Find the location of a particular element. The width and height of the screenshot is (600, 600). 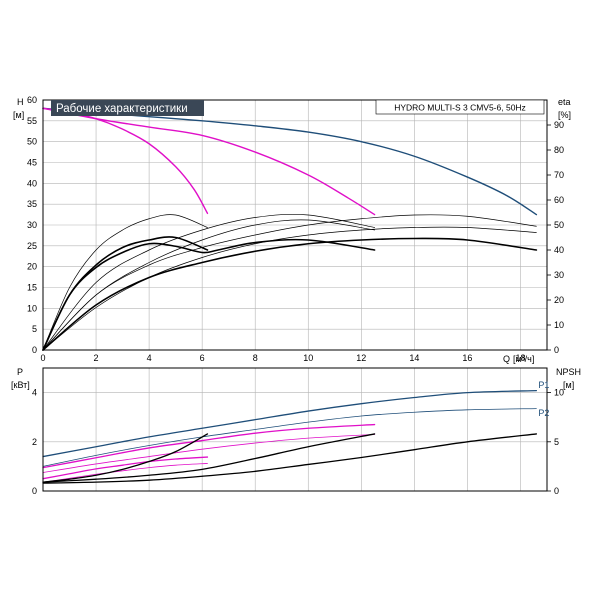

head-left-tick-label: 55 is located at coordinates (32, 121).